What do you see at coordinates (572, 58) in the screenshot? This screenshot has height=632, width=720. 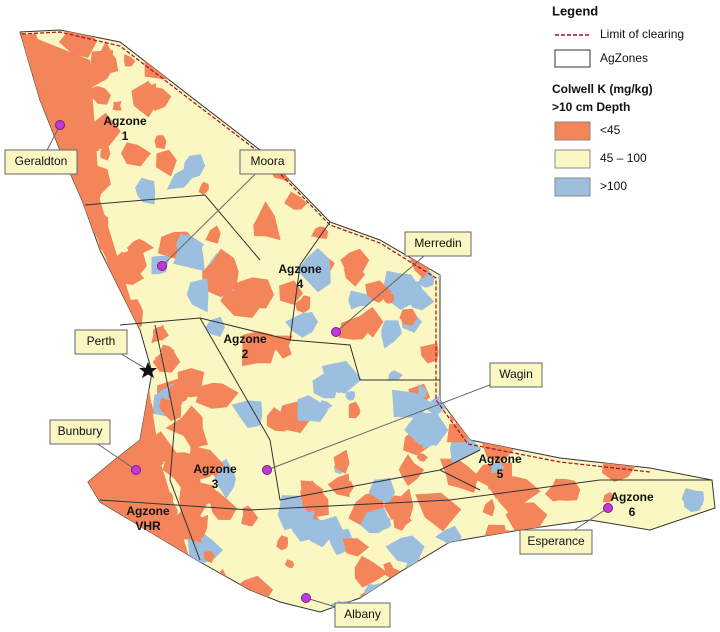 I see `legend-agzone` at bounding box center [572, 58].